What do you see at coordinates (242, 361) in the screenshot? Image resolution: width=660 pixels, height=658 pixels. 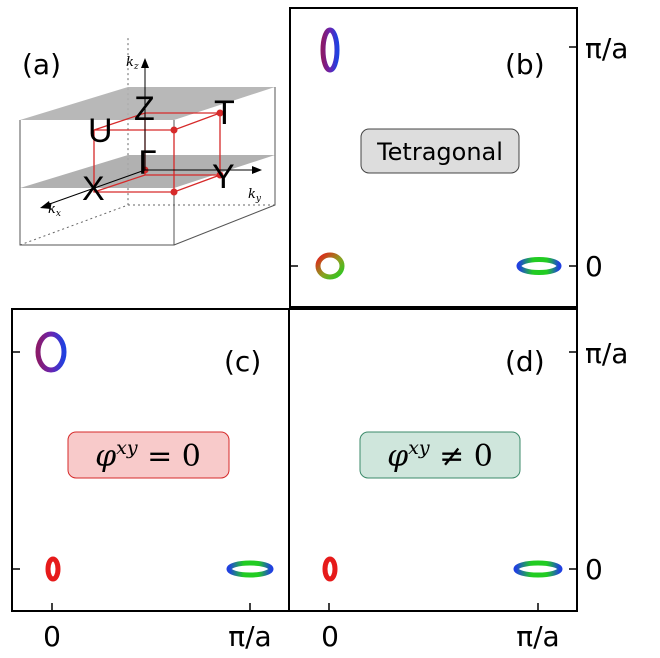 I see `panel-label-c: (c)` at bounding box center [242, 361].